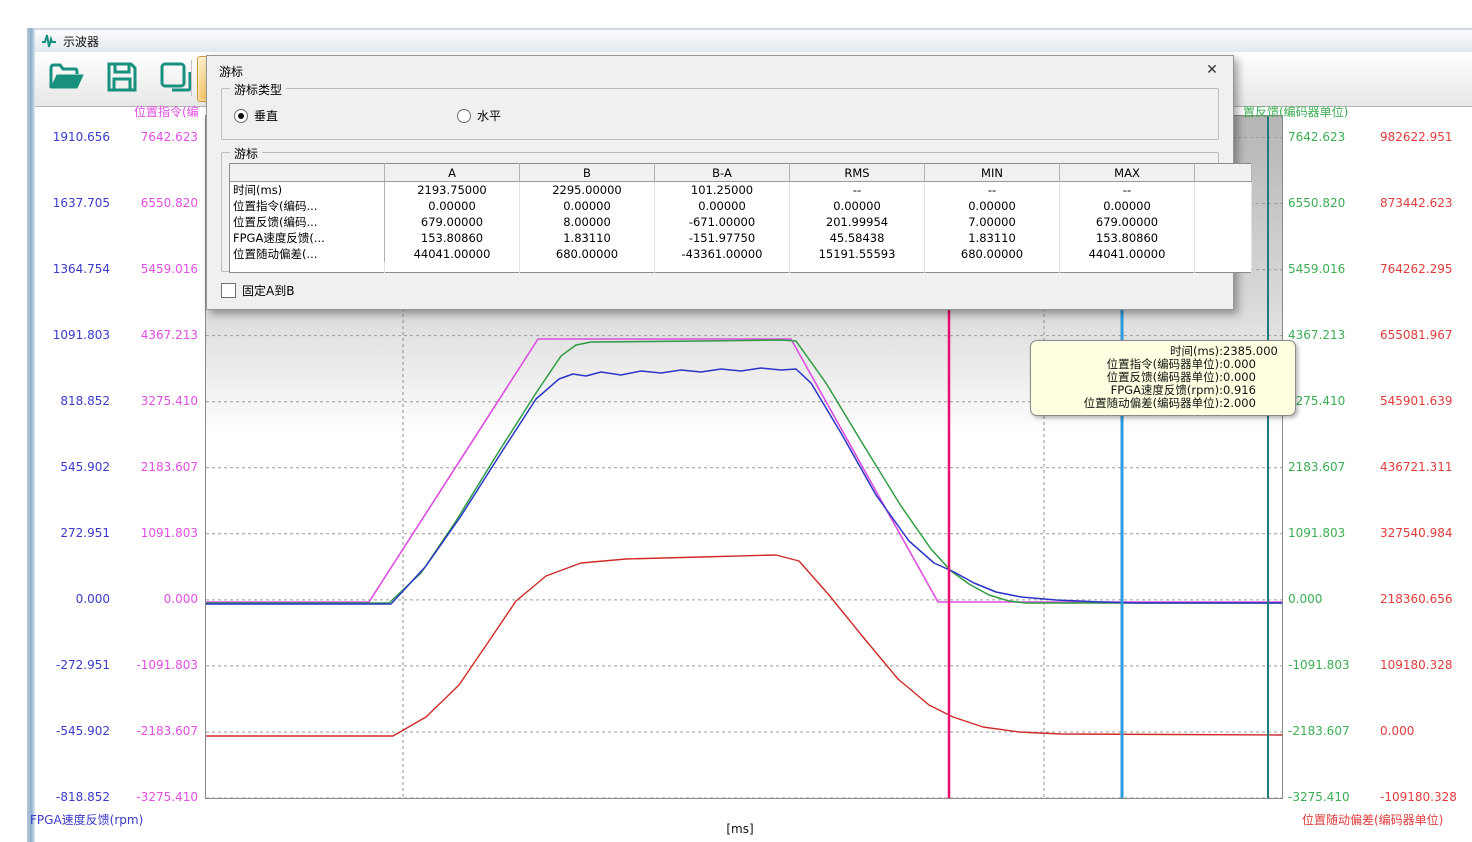  I want to click on tooltip-line: FPGA速度反馈(rpm): 0.916, so click(1162, 390).